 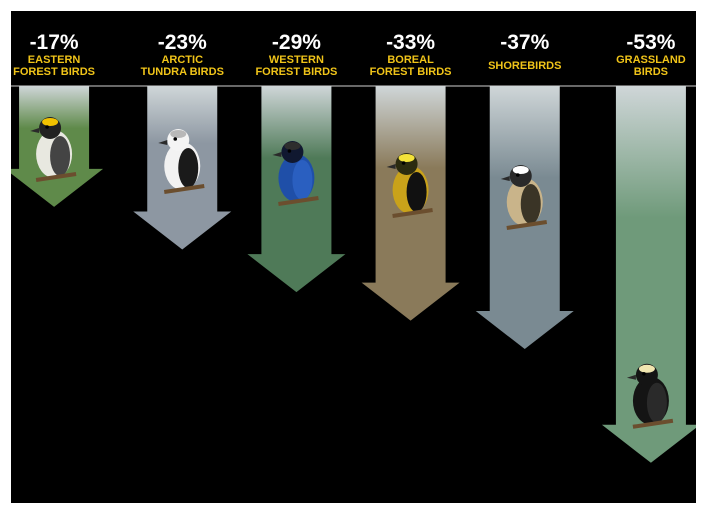 I want to click on category-label: TUNDRA BIRDS, so click(x=182, y=72).